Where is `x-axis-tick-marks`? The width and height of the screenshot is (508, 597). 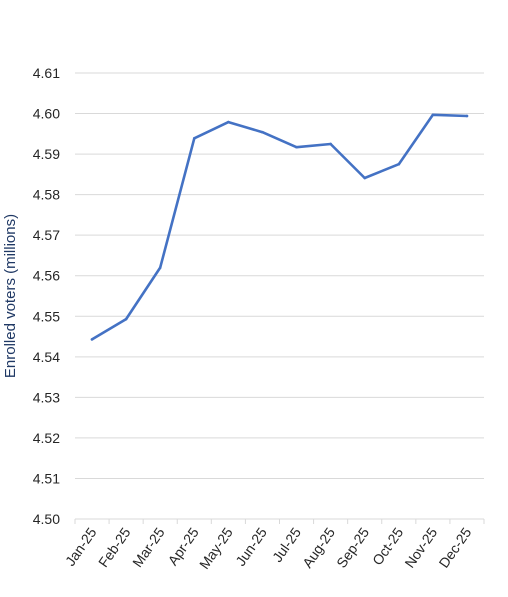 x-axis-tick-marks is located at coordinates (279, 521).